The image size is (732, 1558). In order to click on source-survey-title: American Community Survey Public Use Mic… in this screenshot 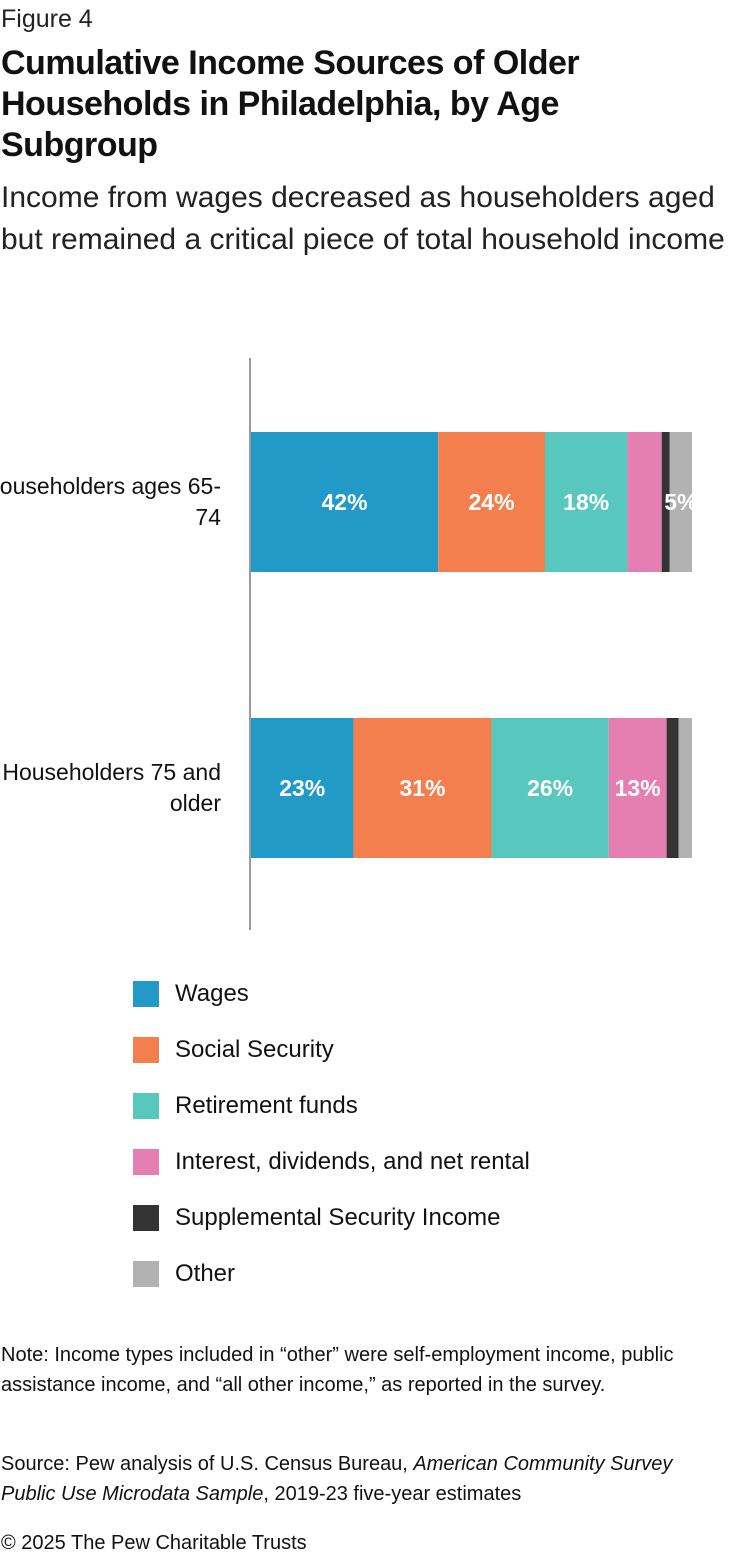, I will do `click(337, 1479)`.